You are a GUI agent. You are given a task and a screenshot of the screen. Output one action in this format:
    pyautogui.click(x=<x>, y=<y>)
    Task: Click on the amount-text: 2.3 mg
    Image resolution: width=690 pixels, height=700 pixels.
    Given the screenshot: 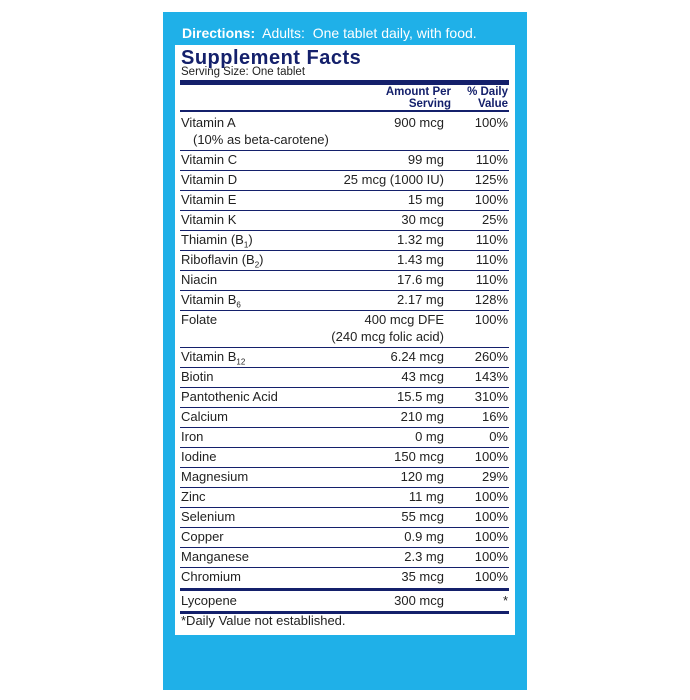 What is the action you would take?
    pyautogui.click(x=424, y=556)
    